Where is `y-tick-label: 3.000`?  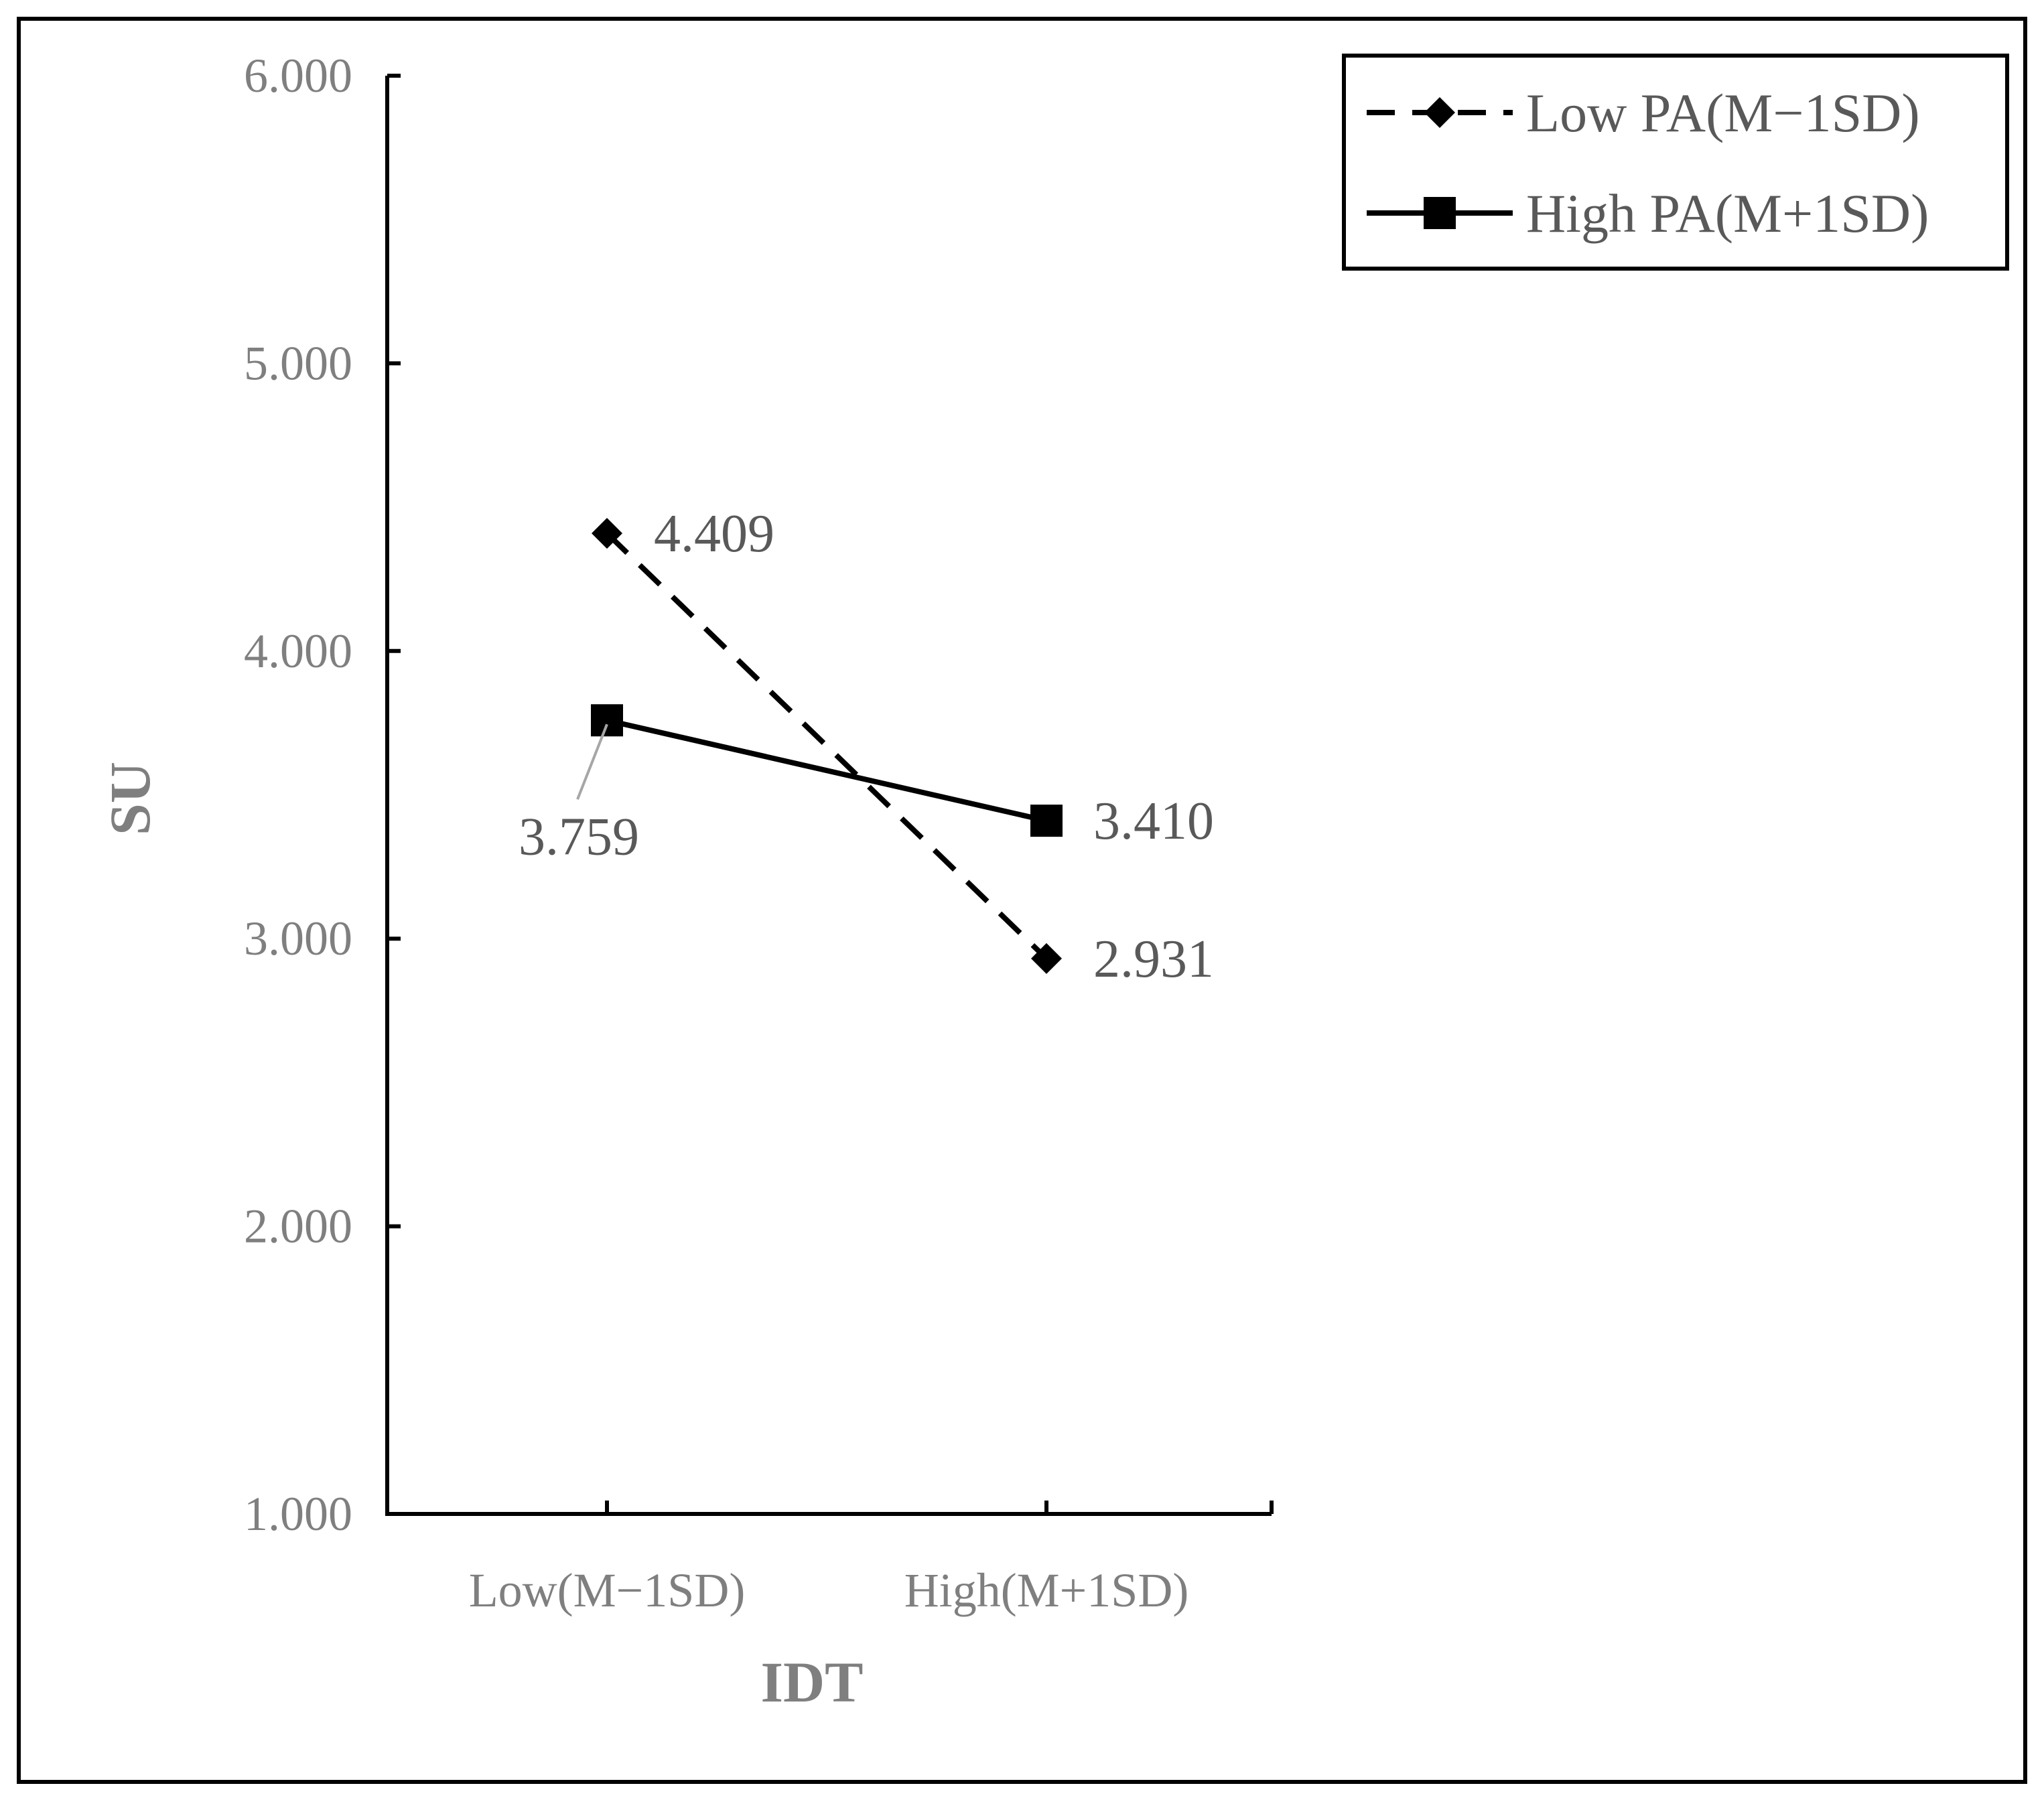
y-tick-label: 3.000 is located at coordinates (298, 938).